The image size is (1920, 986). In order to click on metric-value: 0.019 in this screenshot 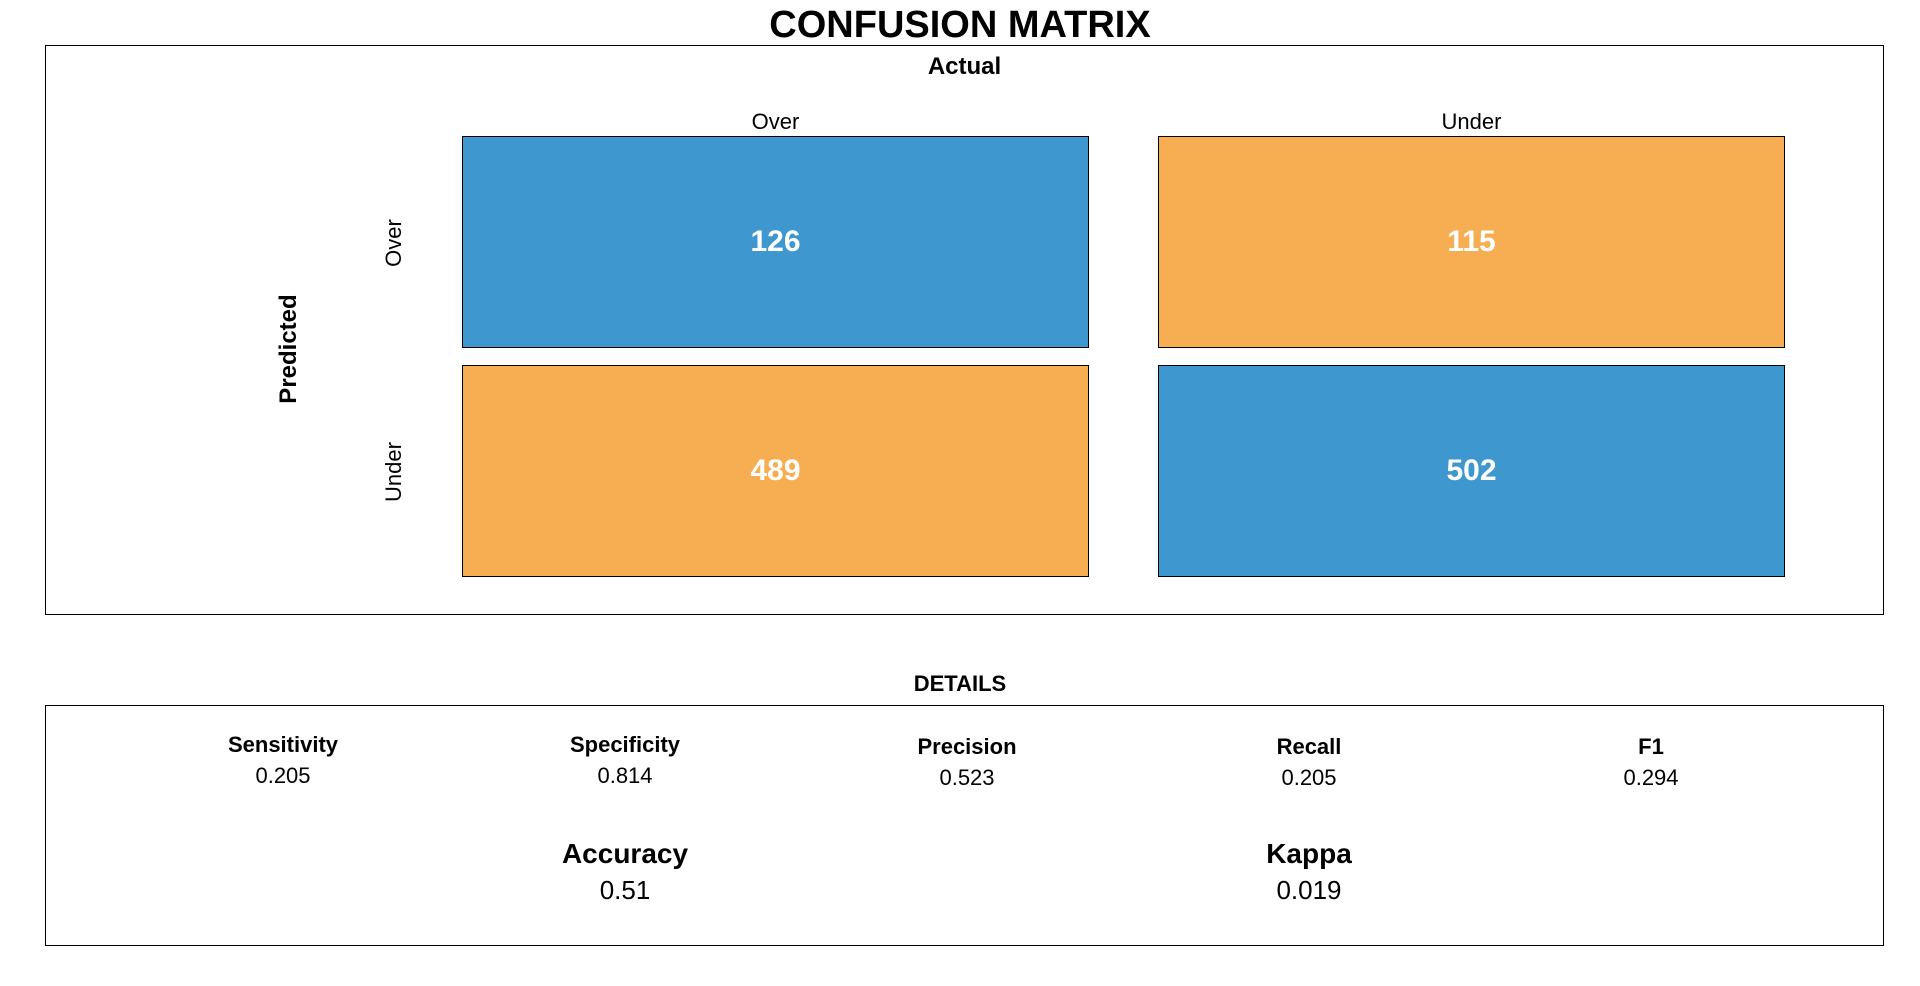, I will do `click(1309, 890)`.